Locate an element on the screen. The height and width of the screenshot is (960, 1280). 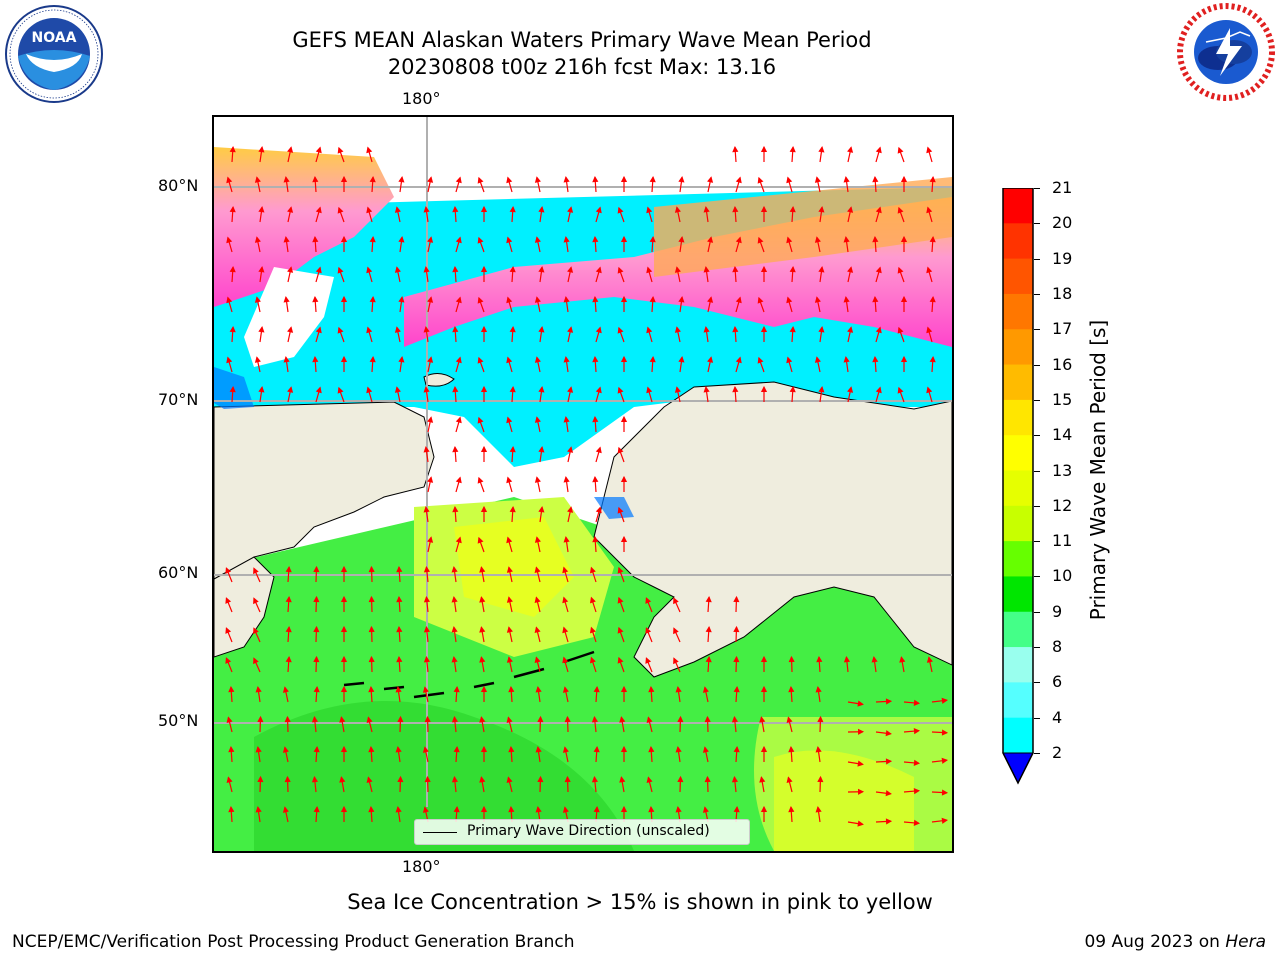
colorbar-tick-label: 9 is located at coordinates (1057, 611).